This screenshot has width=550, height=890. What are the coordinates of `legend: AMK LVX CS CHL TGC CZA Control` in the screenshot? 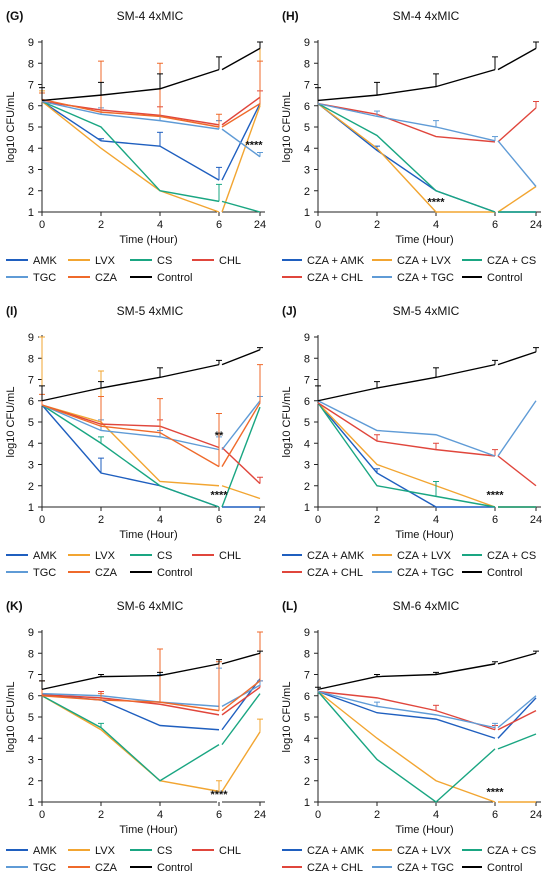 It's located at (123, 859).